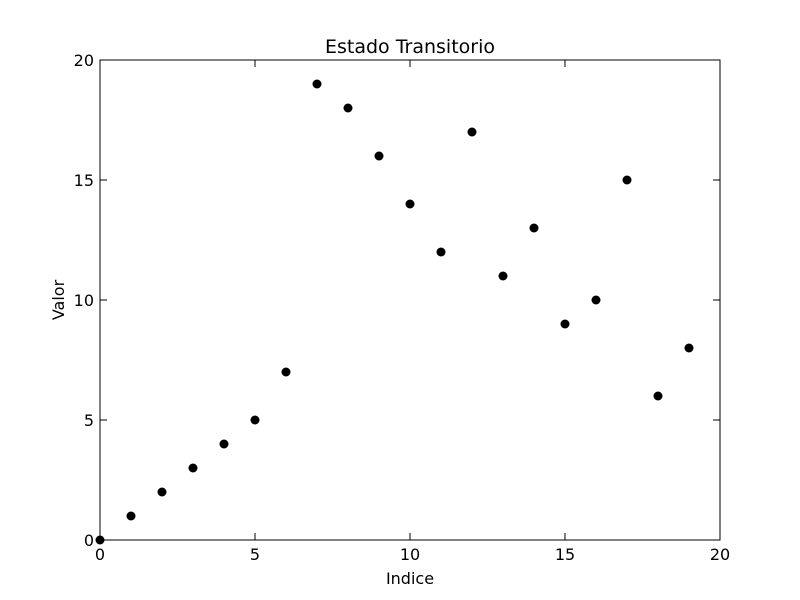 The width and height of the screenshot is (800, 600). Describe the element at coordinates (58, 299) in the screenshot. I see `y-axis-label: Valor` at that location.